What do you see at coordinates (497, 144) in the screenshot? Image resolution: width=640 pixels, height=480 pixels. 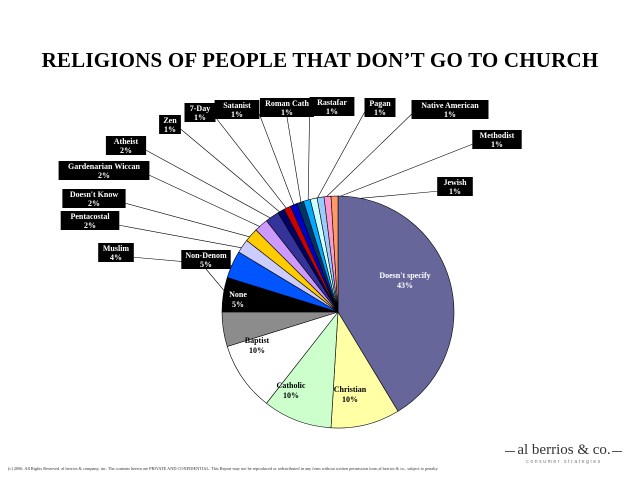 I see `callout-value-methodist: 1%` at bounding box center [497, 144].